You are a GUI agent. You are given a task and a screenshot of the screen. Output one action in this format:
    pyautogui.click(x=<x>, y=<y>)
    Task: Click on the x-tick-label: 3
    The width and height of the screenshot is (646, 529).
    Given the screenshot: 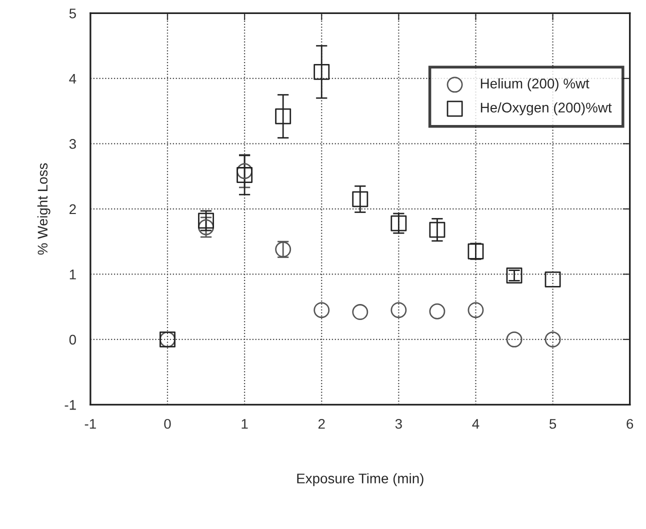 What is the action you would take?
    pyautogui.click(x=398, y=423)
    